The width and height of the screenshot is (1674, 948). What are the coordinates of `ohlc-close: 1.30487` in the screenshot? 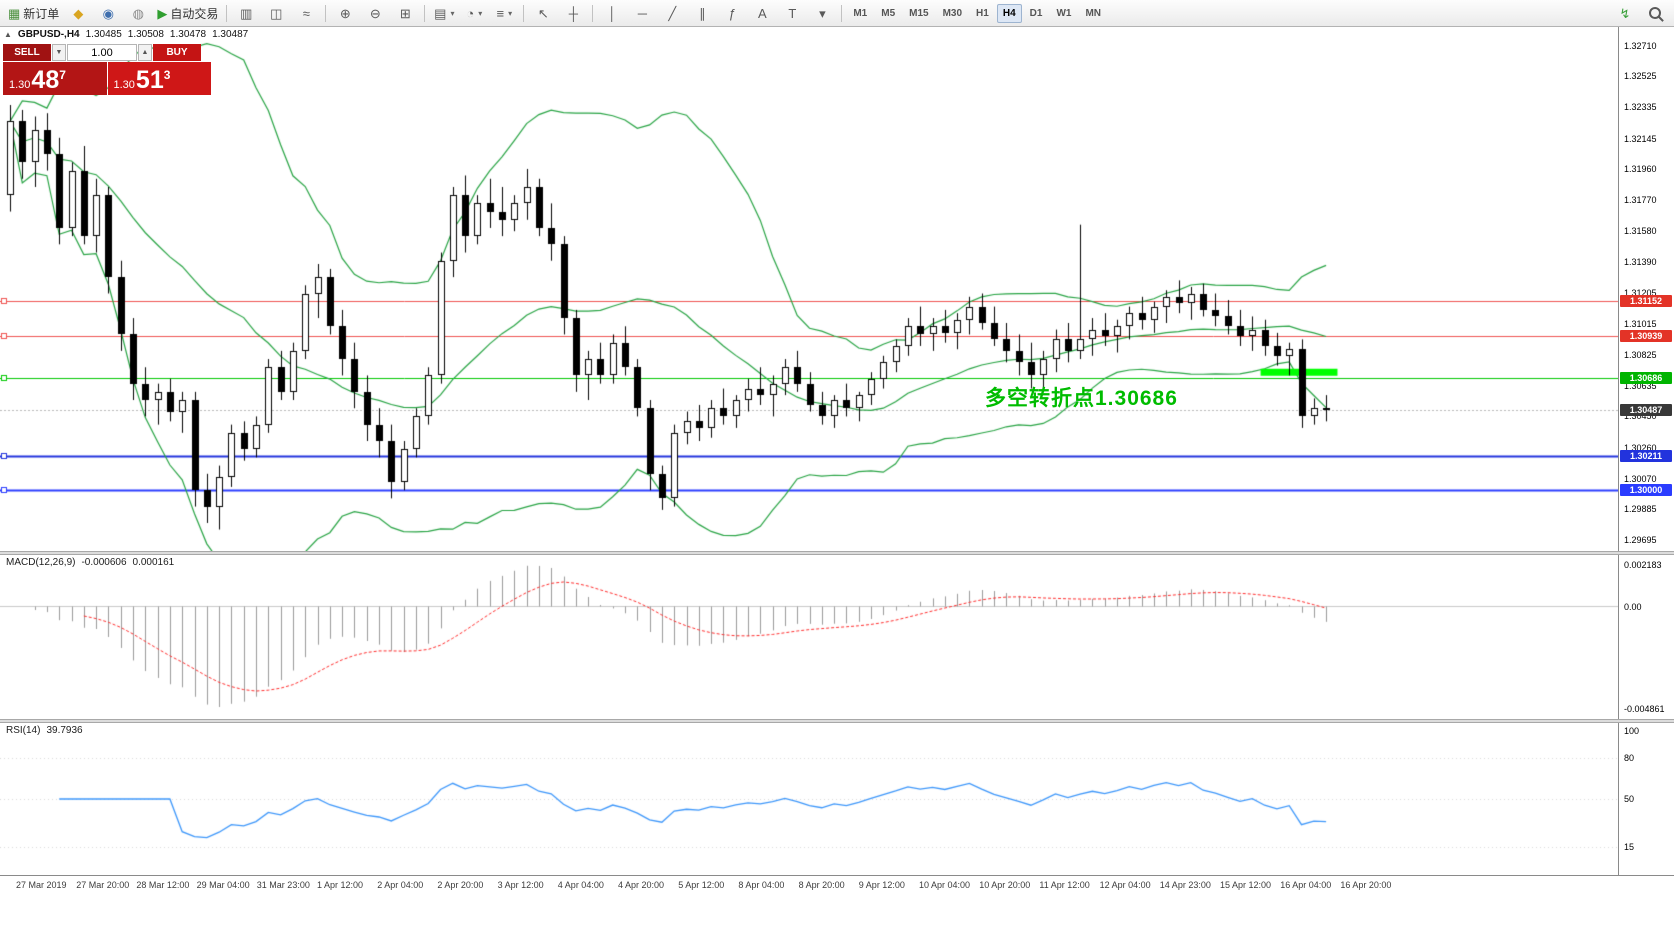 It's located at (230, 34).